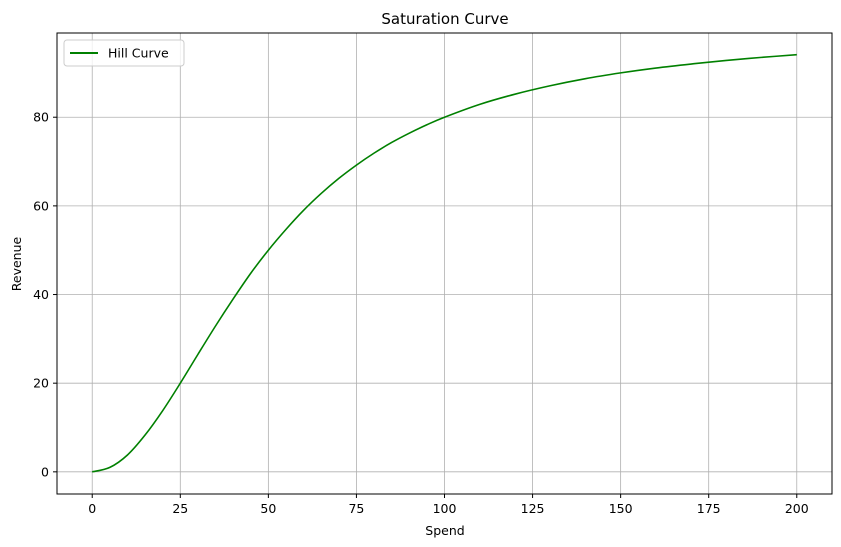  Describe the element at coordinates (41, 294) in the screenshot. I see `y-tick-label: 40` at that location.